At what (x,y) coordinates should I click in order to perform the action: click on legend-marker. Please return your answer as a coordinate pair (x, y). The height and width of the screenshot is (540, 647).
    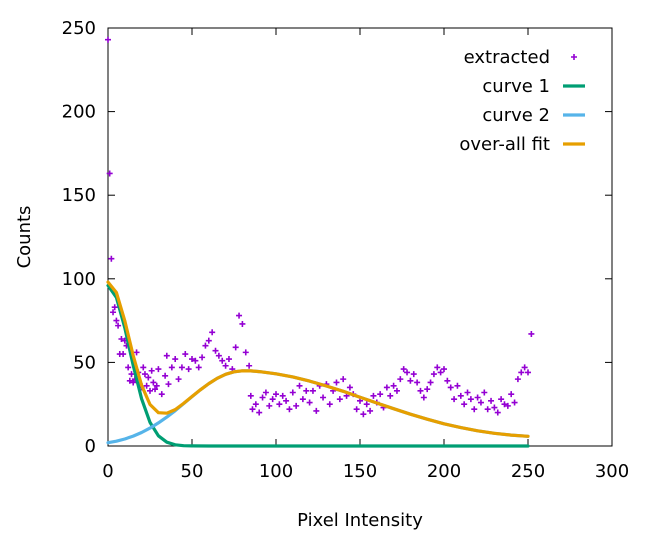
    Looking at the image, I should click on (574, 57).